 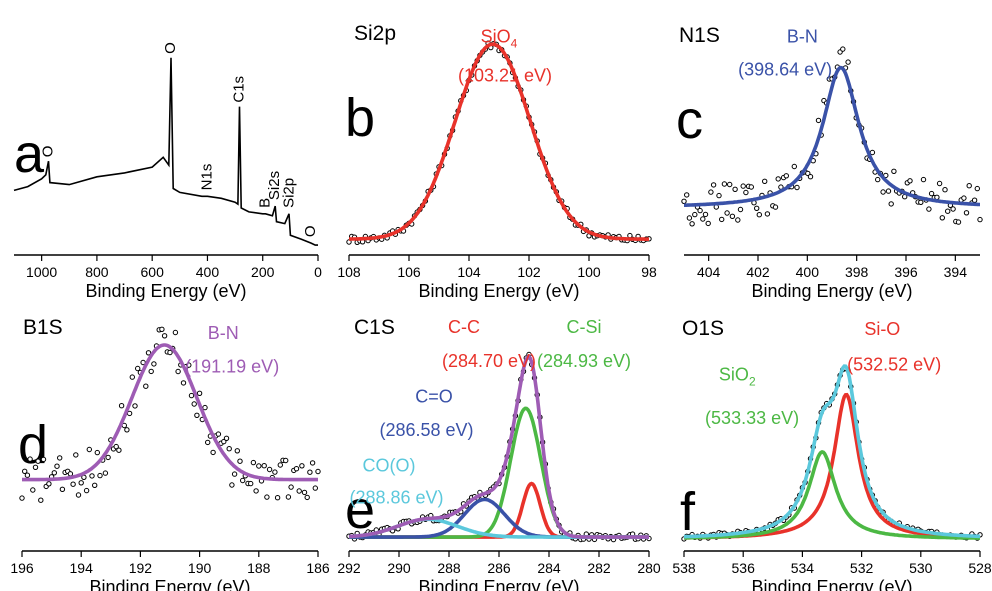 I want to click on annotation-text: (284.70 eV), so click(x=489, y=361).